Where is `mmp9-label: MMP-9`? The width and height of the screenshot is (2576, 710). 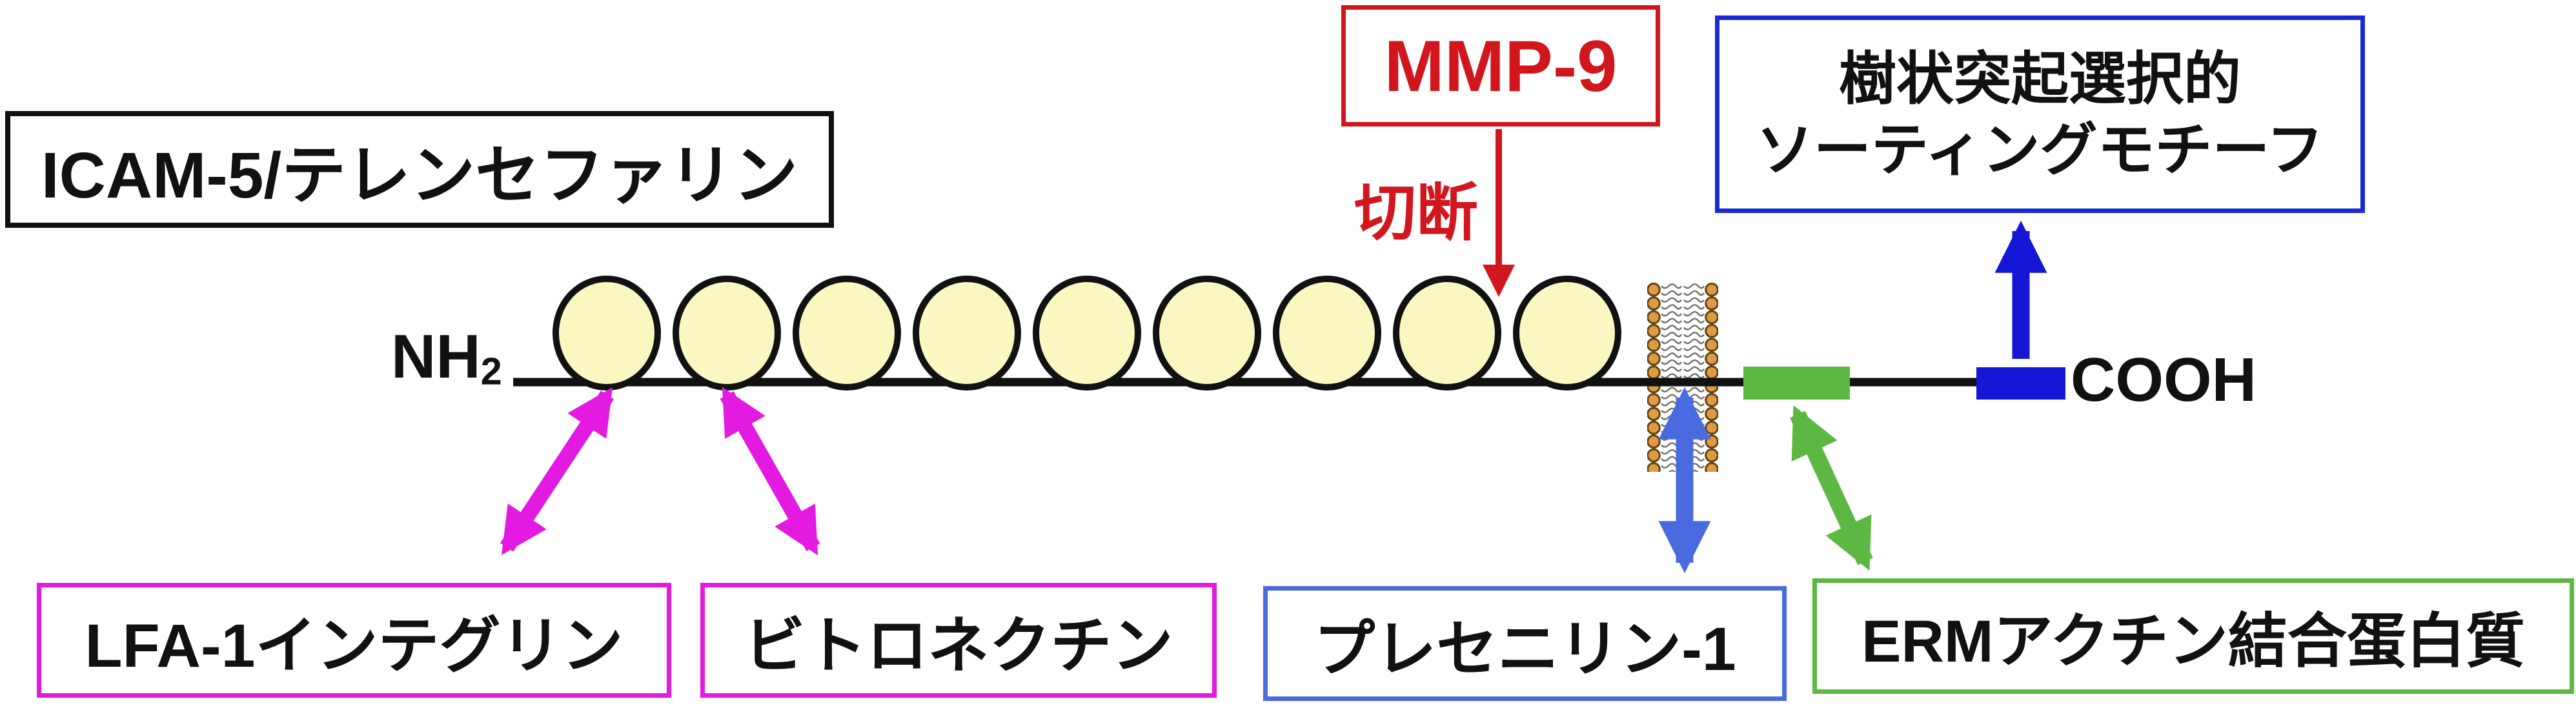
mmp9-label: MMP-9 is located at coordinates (1501, 66).